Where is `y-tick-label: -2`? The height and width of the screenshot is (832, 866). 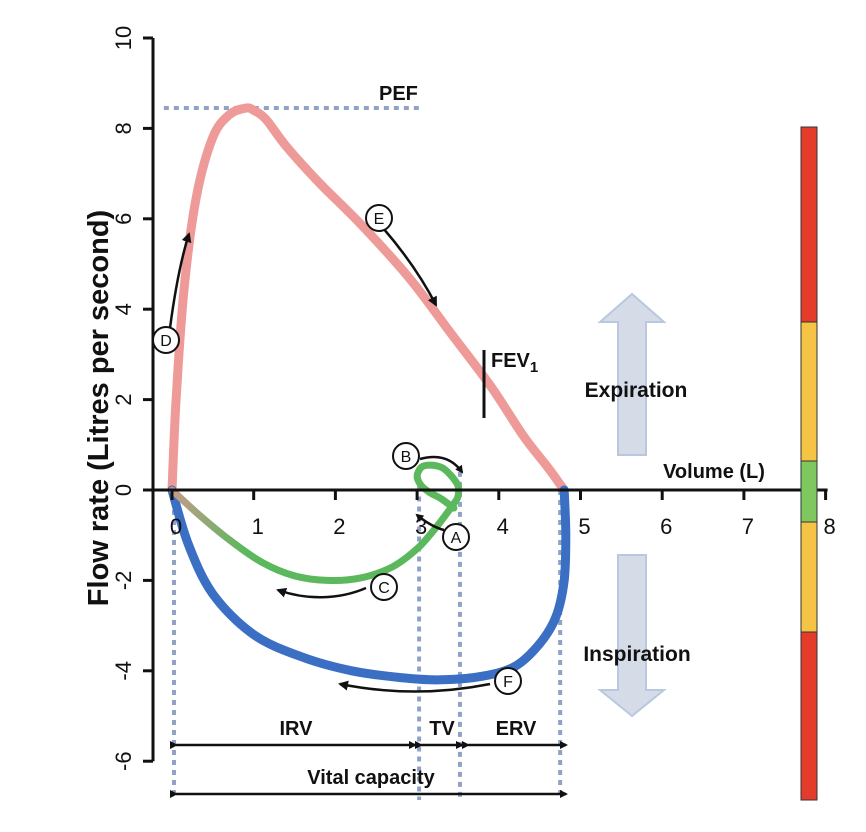 y-tick-label: -2 is located at coordinates (123, 581).